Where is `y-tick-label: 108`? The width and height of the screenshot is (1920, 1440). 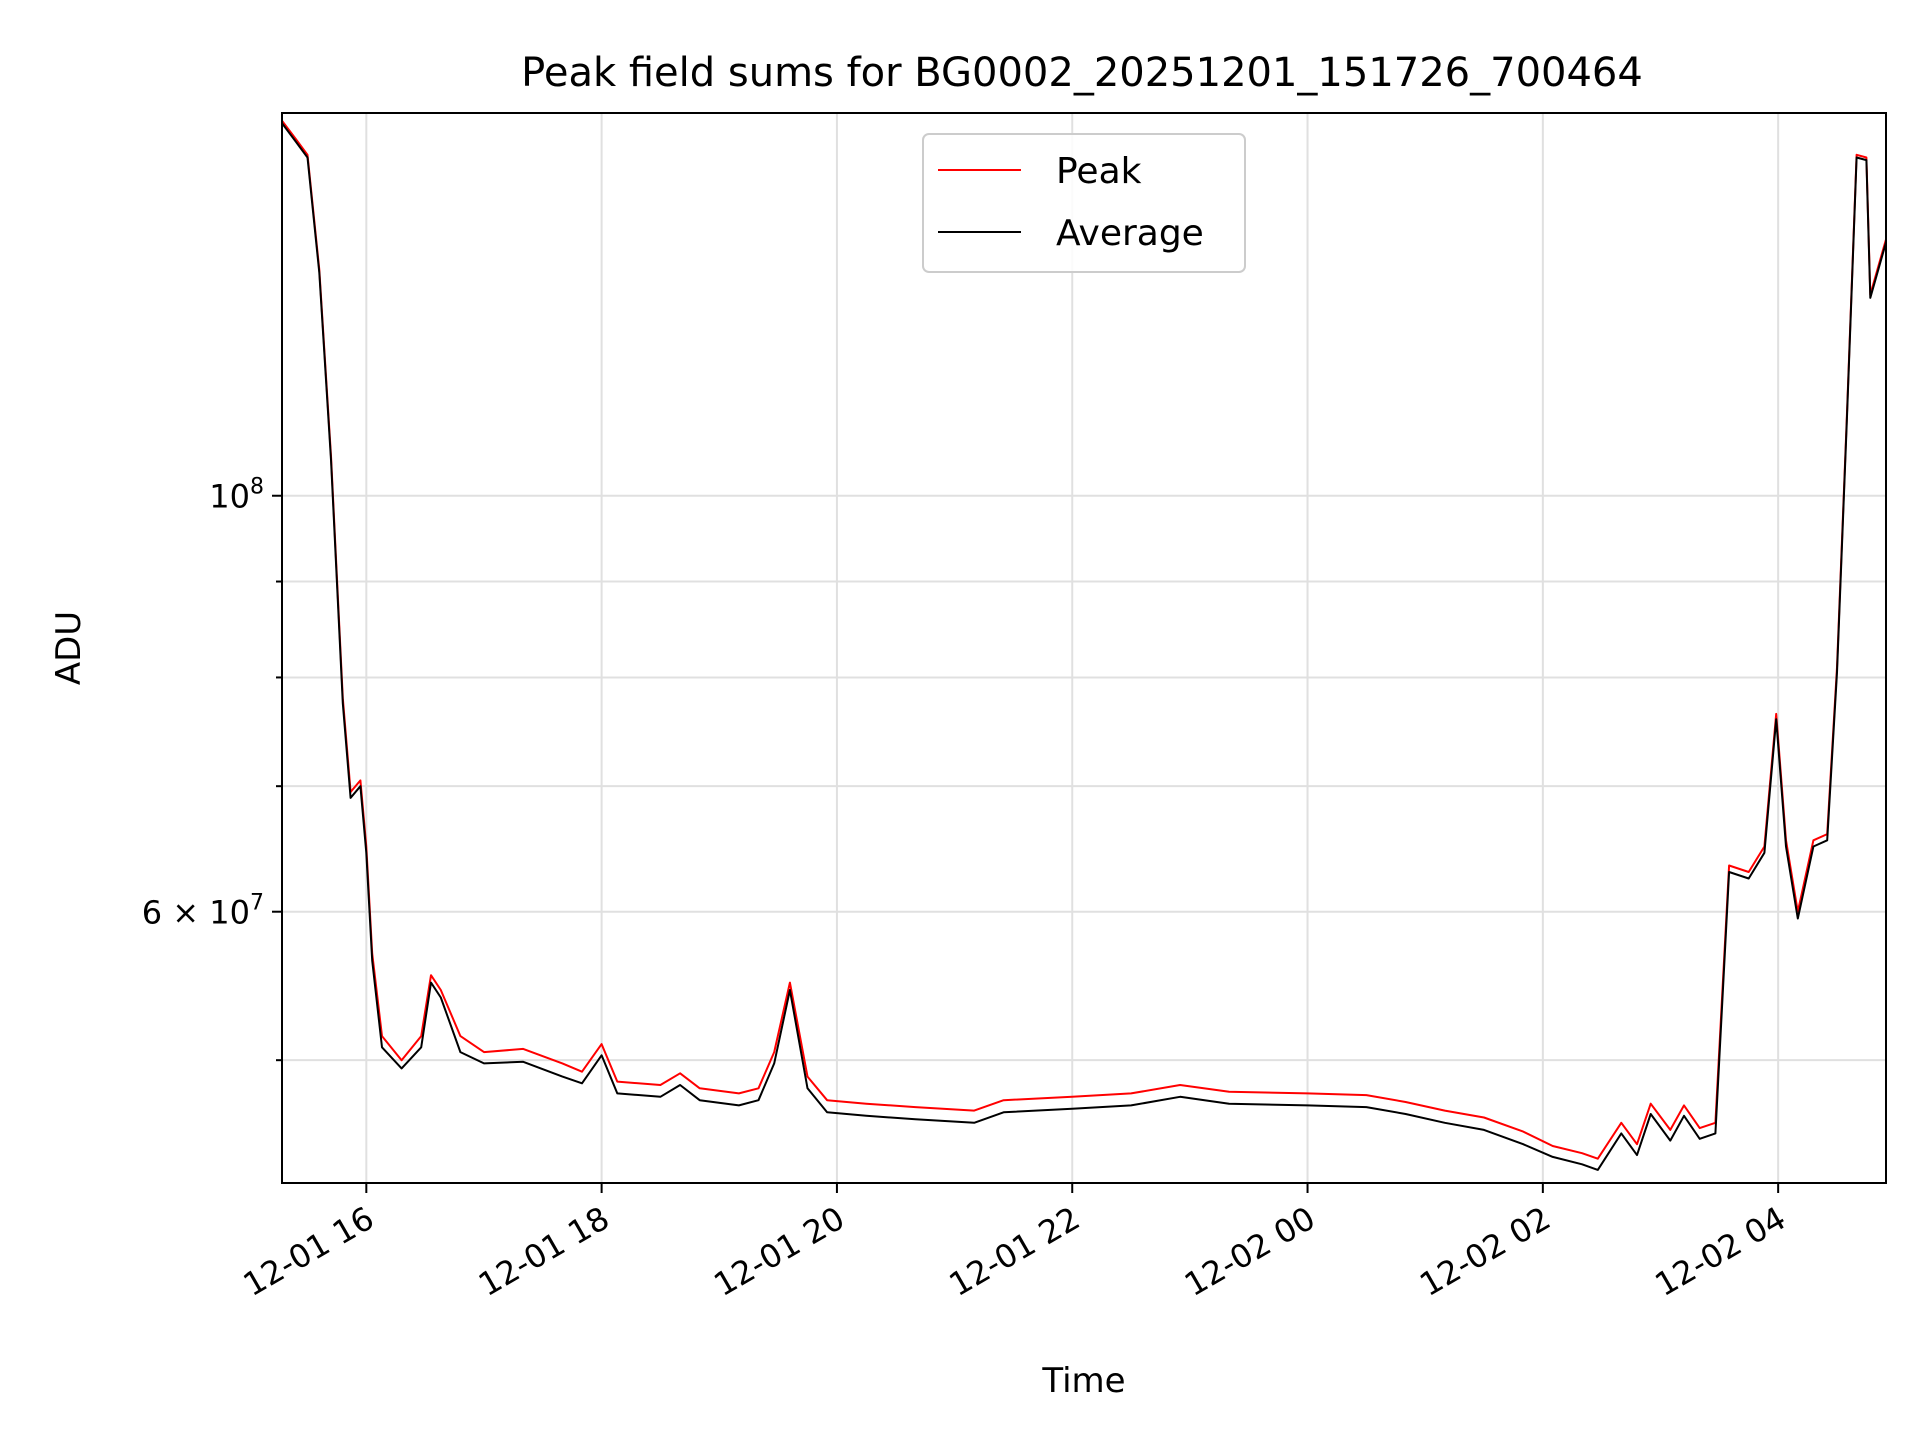 y-tick-label: 108 is located at coordinates (236, 495).